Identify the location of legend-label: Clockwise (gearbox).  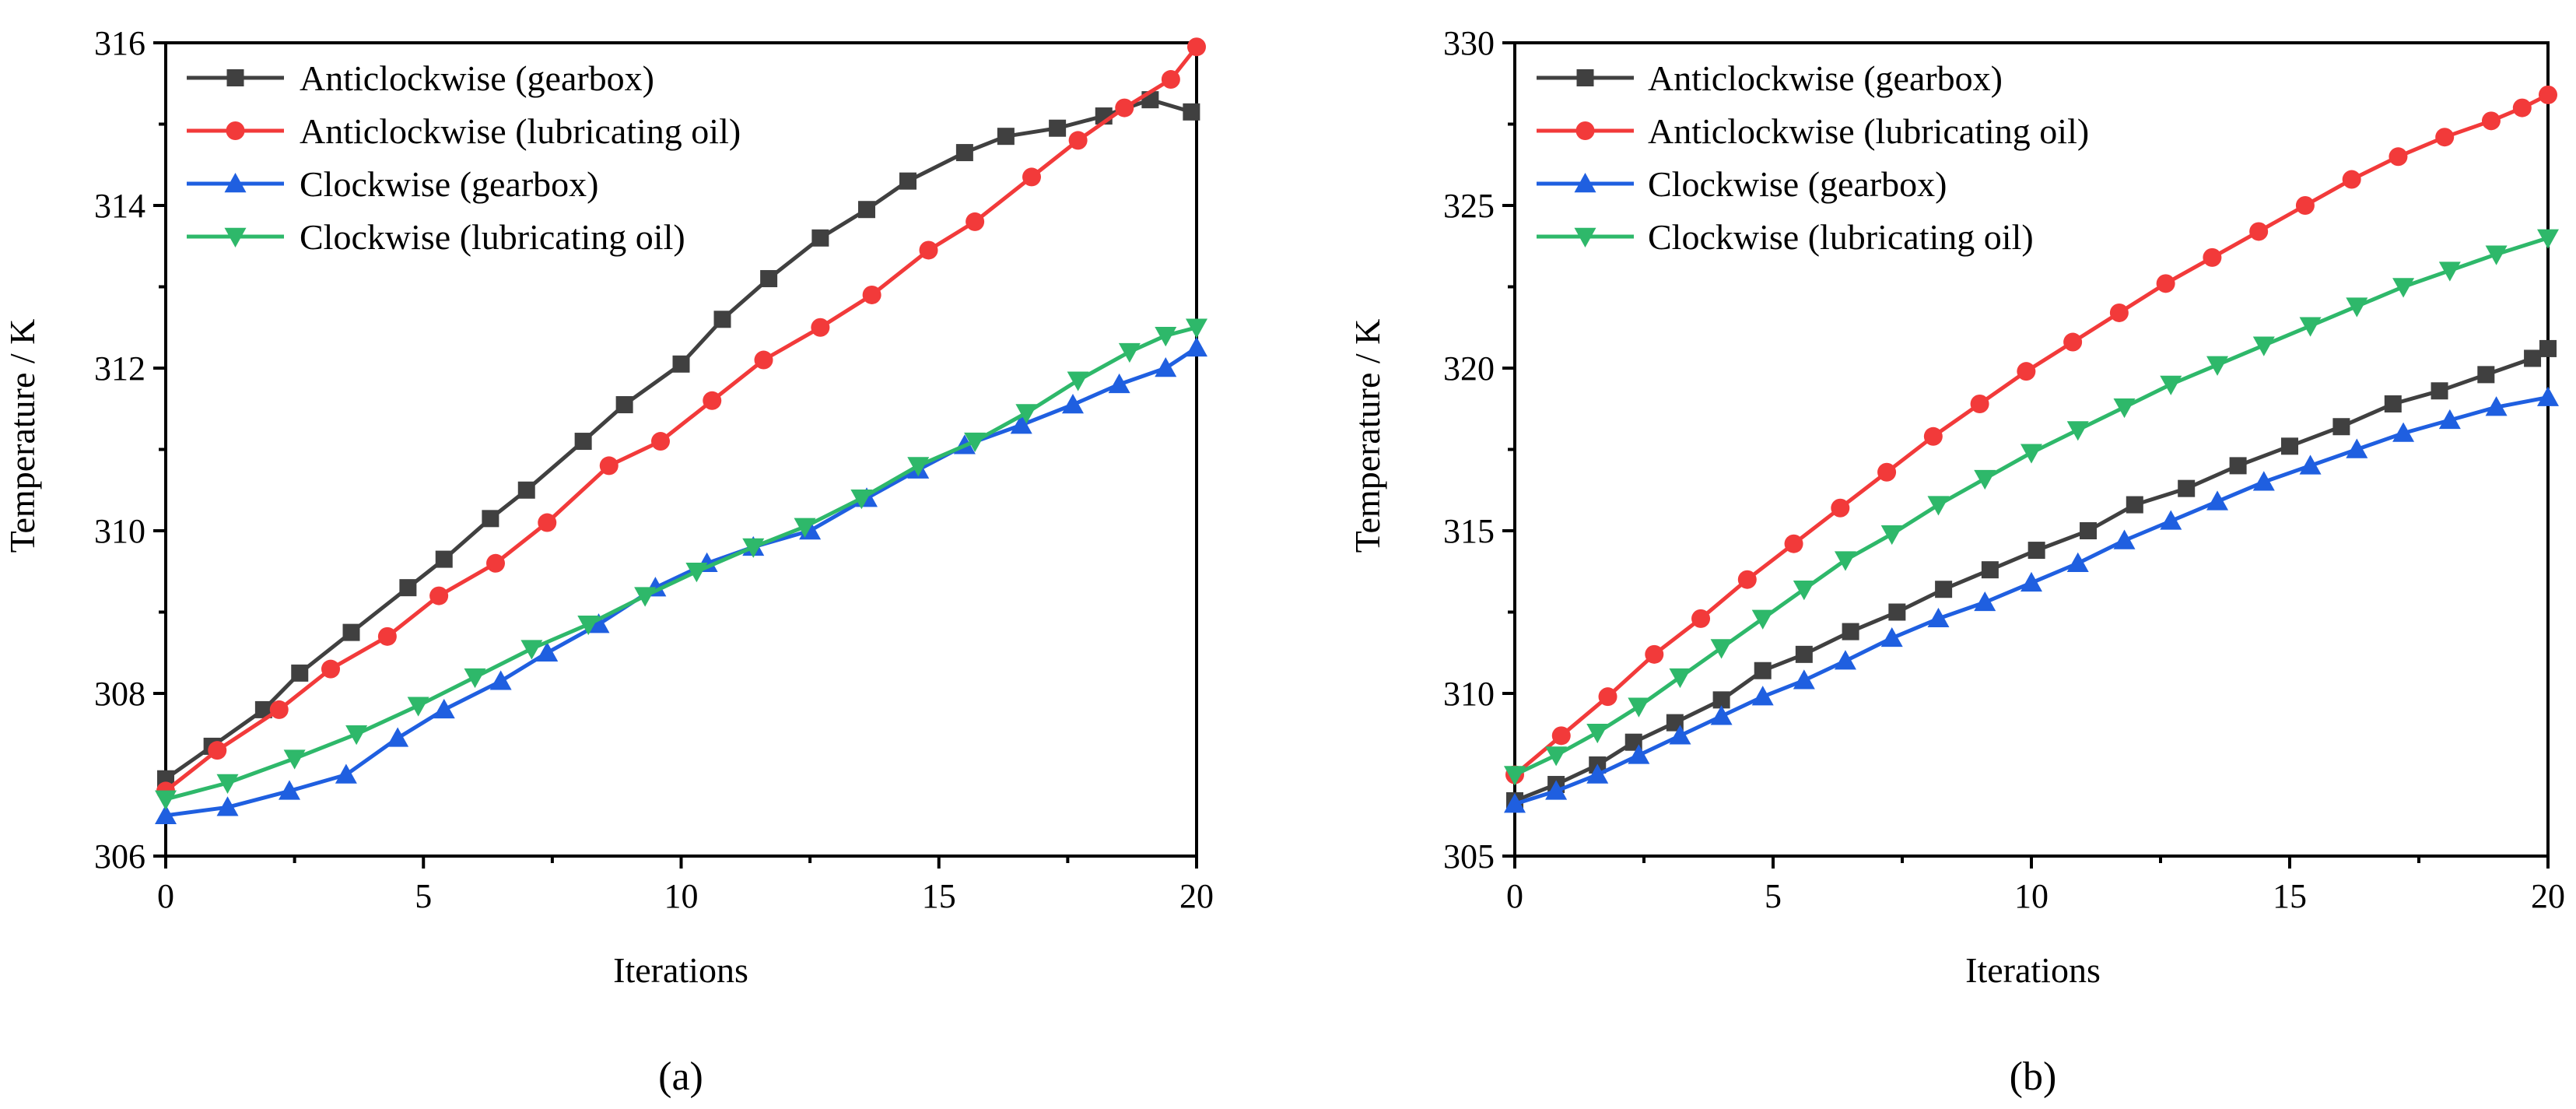
(1798, 184).